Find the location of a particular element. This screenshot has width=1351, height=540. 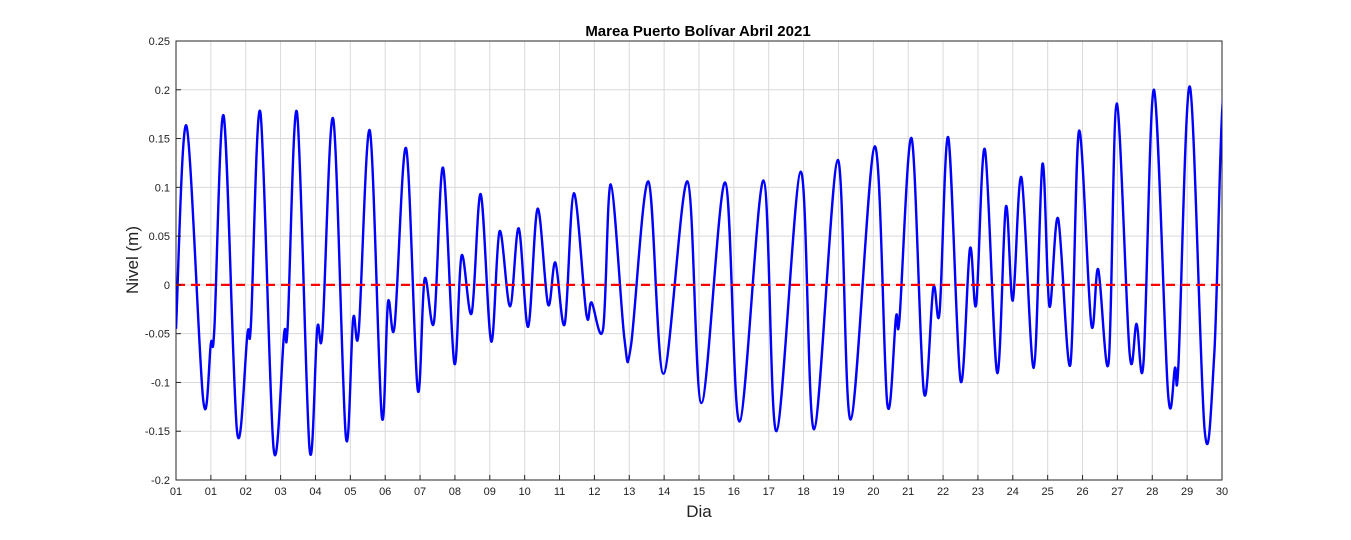

y-tick-label: 0 is located at coordinates (167, 286).